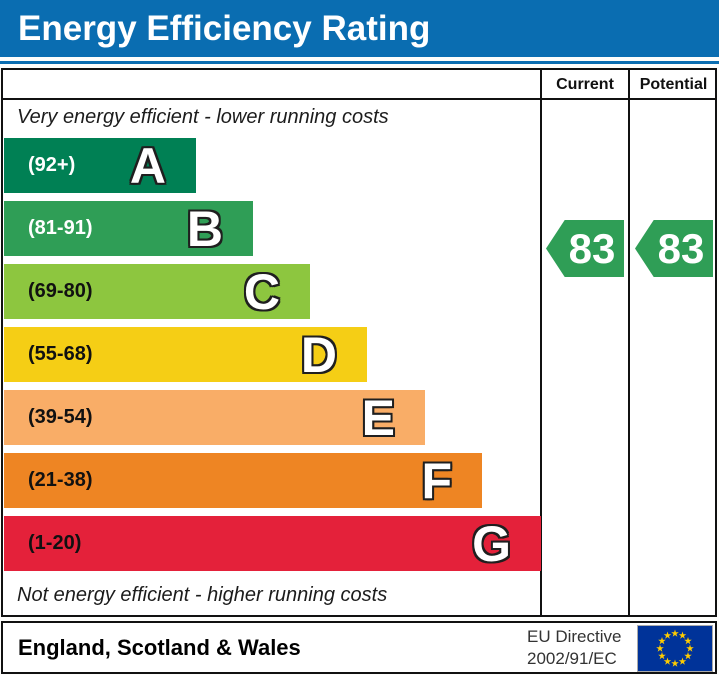 This screenshot has height=675, width=719. What do you see at coordinates (359, 99) in the screenshot?
I see `header-divider` at bounding box center [359, 99].